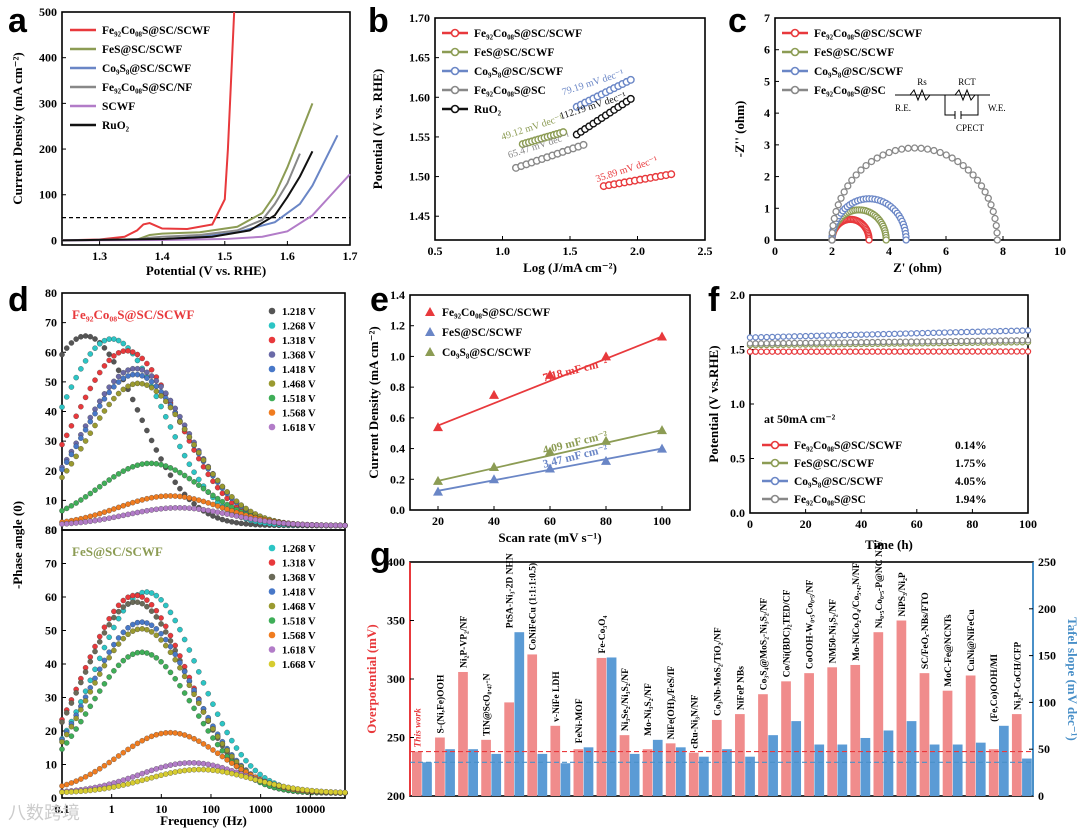 Image resolution: width=1080 pixels, height=836 pixels. Describe the element at coordinates (51, 597) in the screenshot. I see `d-bot-ytick-6-label: 60` at that location.